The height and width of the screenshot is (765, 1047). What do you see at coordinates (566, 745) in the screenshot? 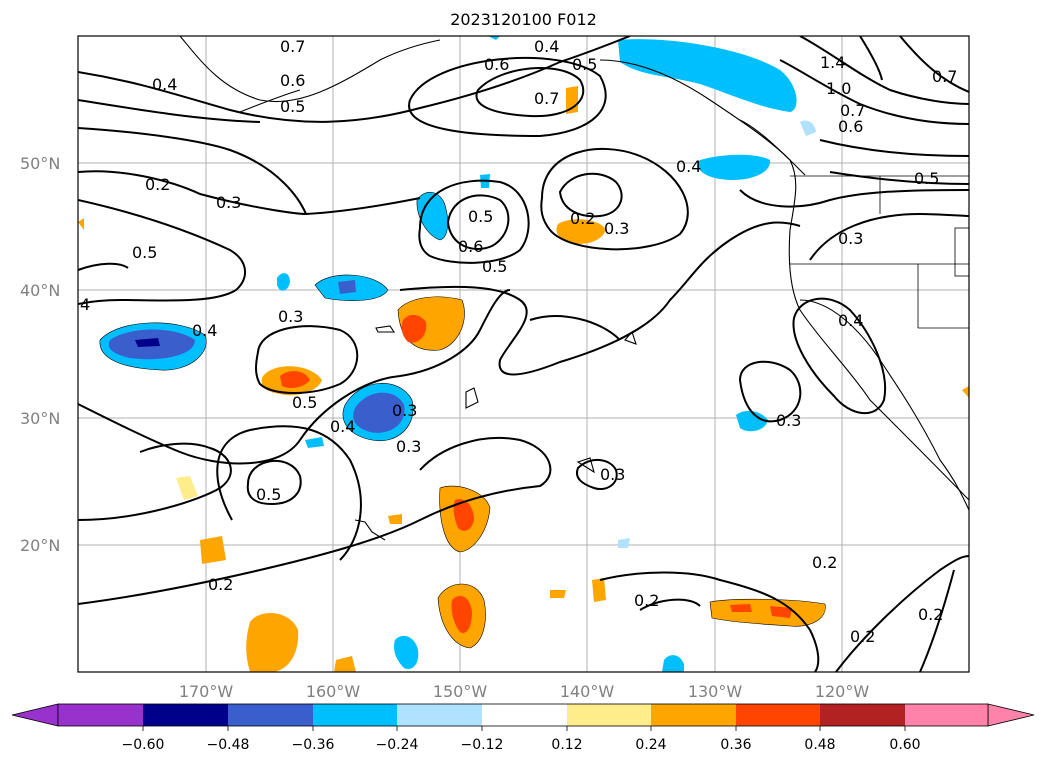
I see `colorbar-tick-label: 0.12` at bounding box center [566, 745].